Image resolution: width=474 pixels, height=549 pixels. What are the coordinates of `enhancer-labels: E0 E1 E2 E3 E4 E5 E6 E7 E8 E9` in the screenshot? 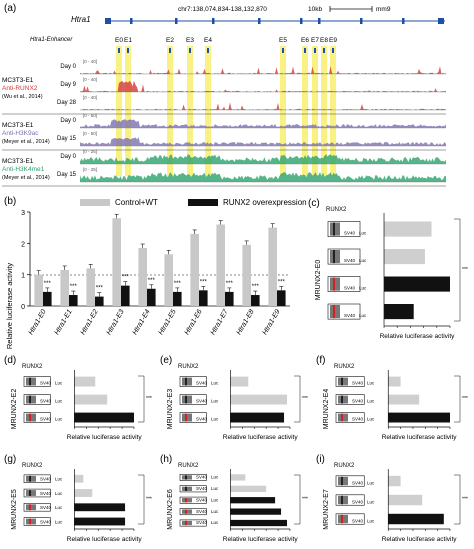 It's located at (226, 45).